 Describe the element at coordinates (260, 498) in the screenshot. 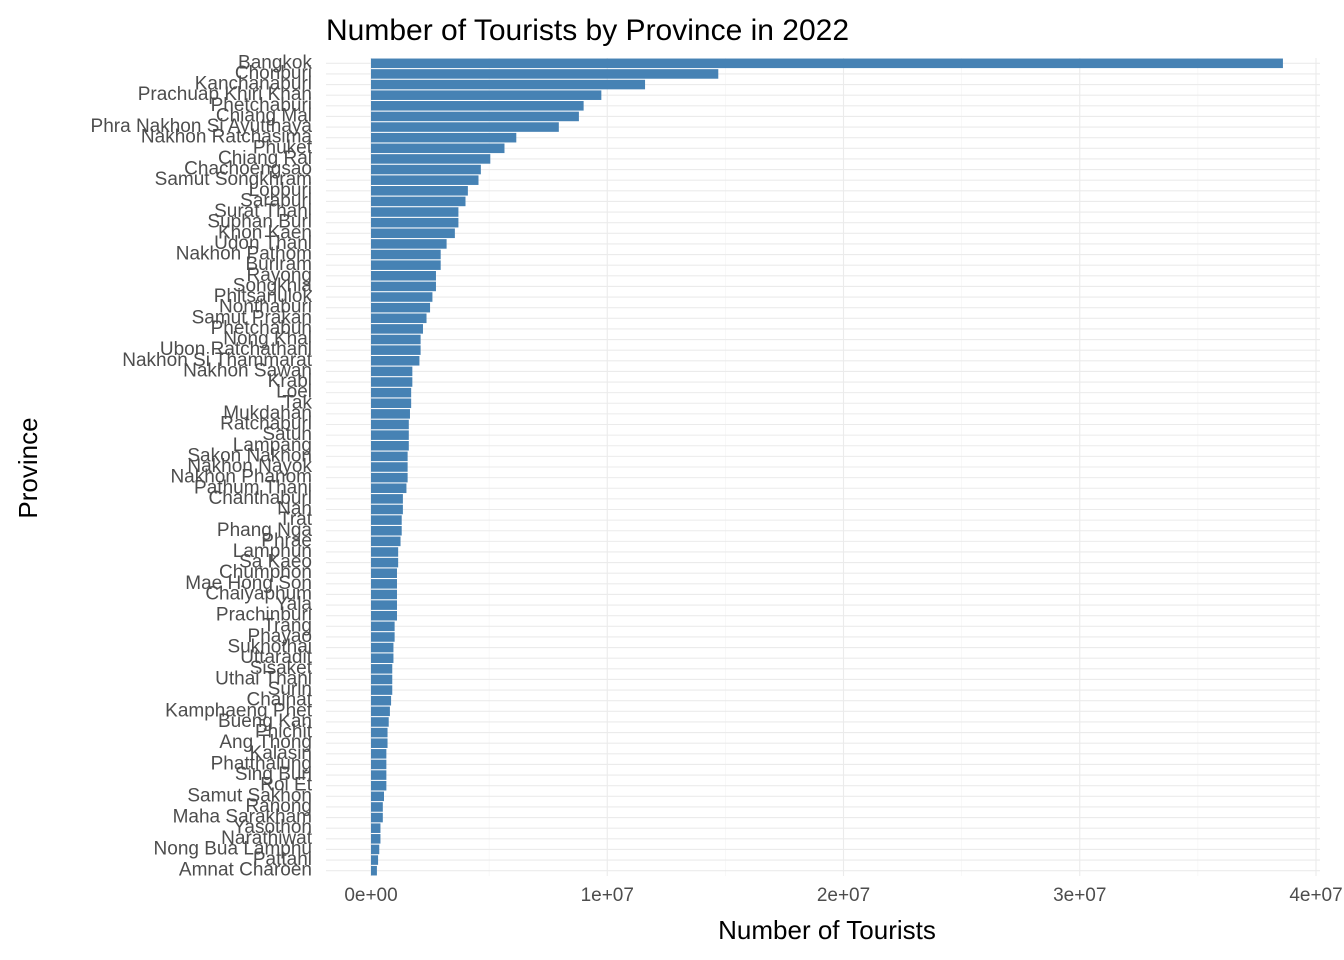

I see `y-tick-label: Chanthaburi` at that location.